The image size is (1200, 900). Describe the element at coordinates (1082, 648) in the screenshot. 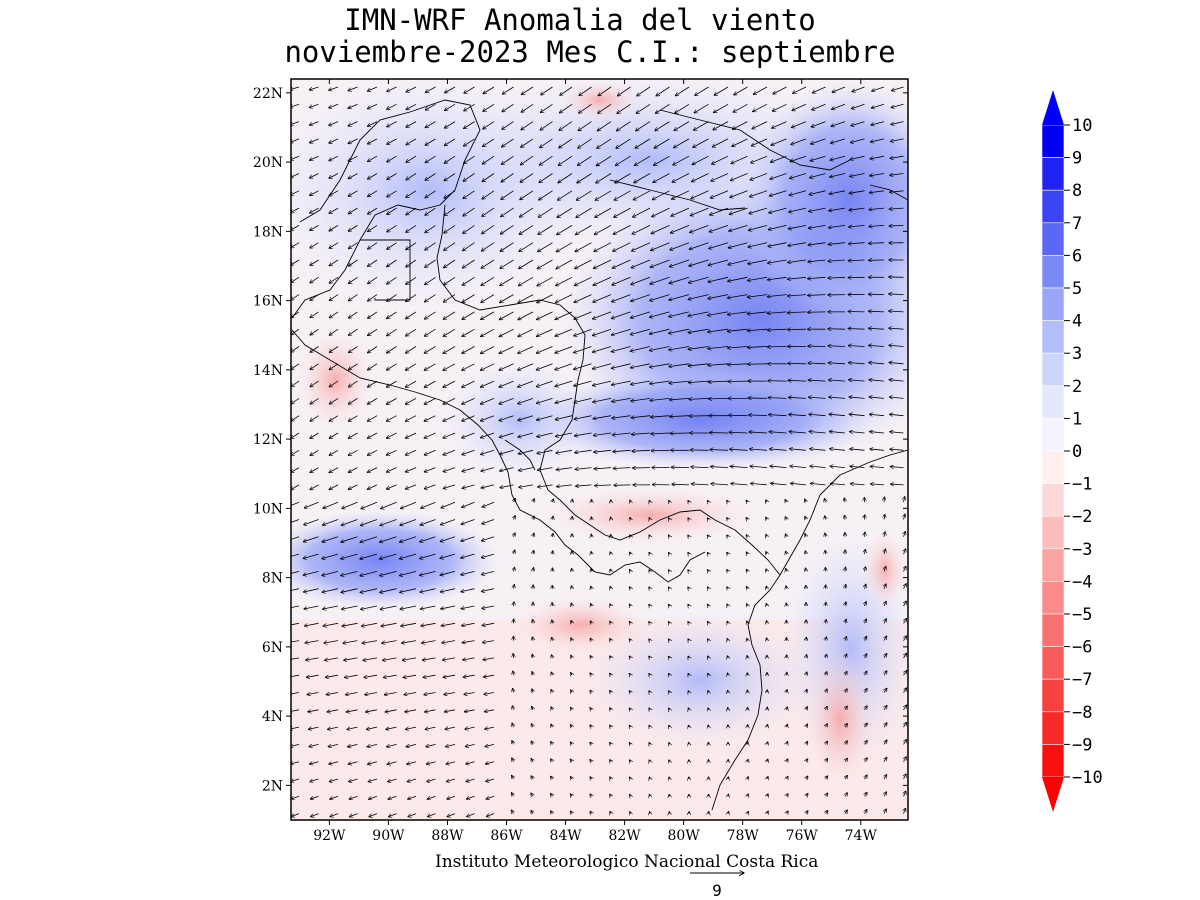

I see `colorbar-label: −6` at that location.